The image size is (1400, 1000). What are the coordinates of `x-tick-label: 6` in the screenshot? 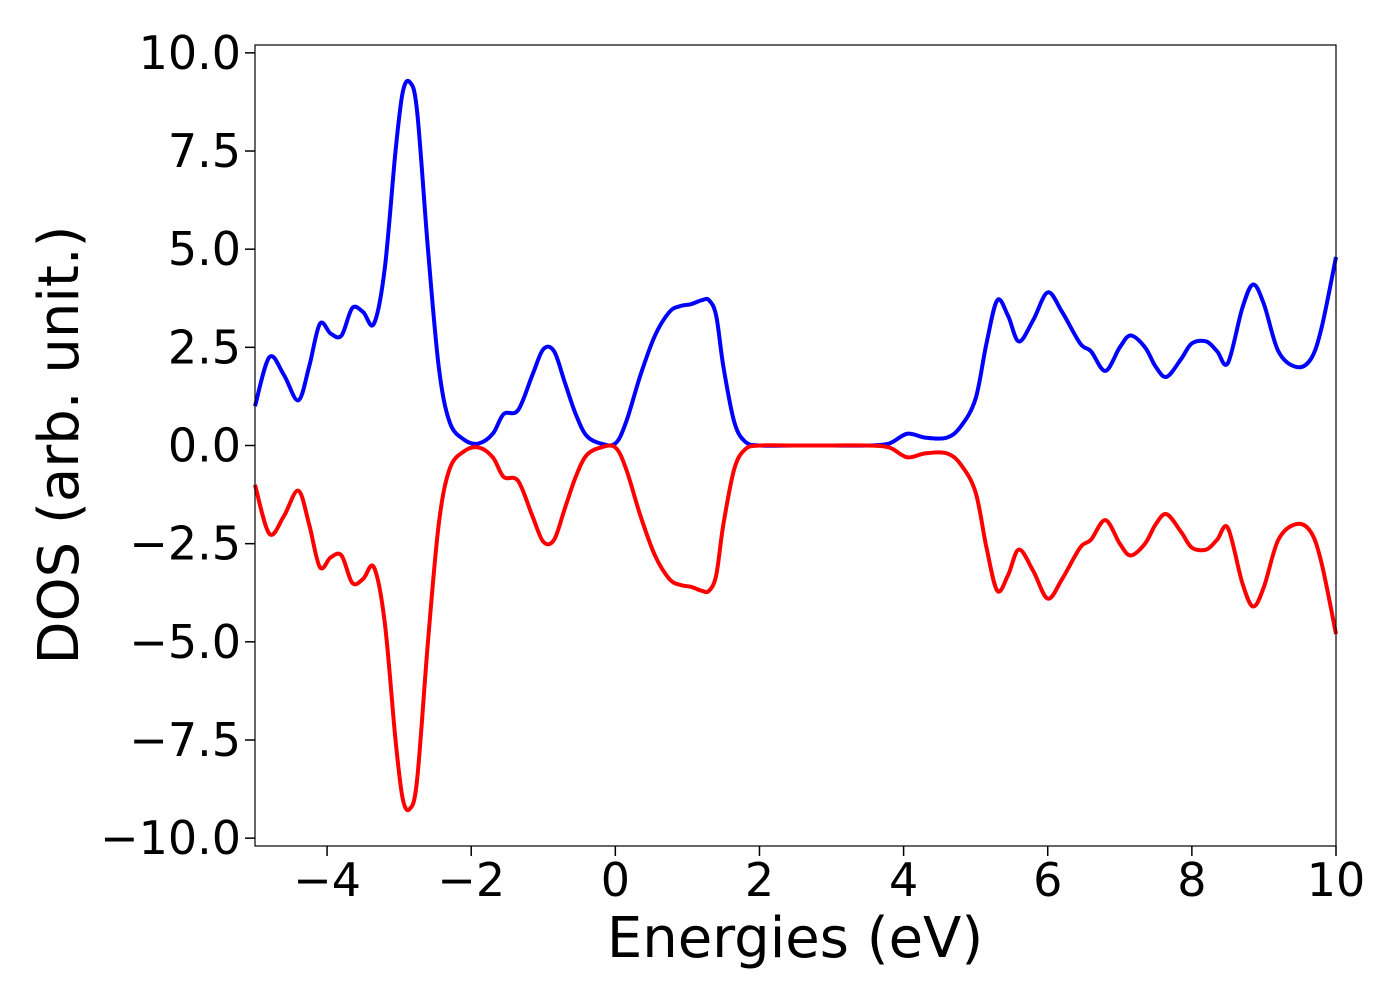 It's located at (1047, 880).